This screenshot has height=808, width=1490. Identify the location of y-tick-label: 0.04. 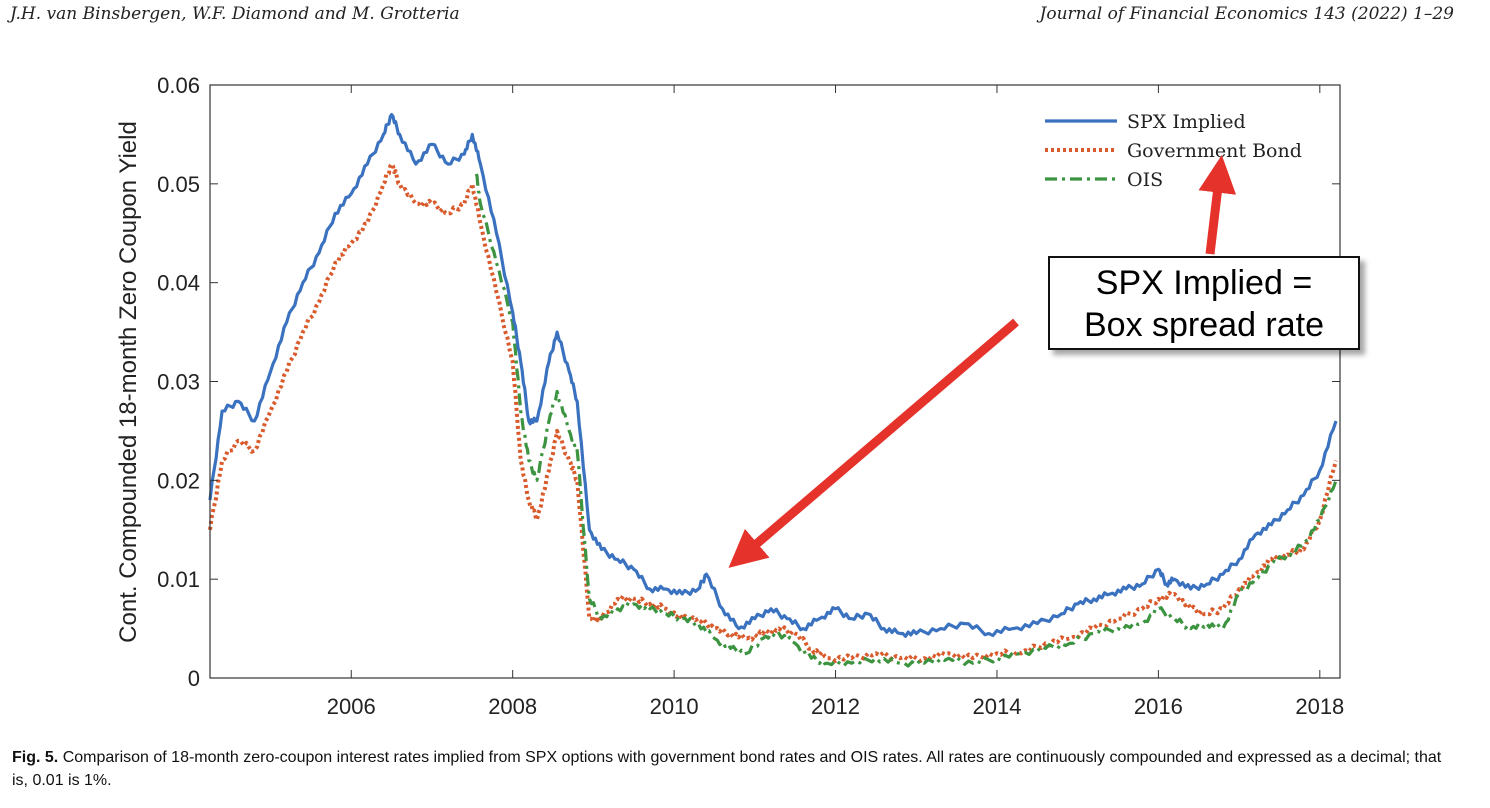
(178, 283).